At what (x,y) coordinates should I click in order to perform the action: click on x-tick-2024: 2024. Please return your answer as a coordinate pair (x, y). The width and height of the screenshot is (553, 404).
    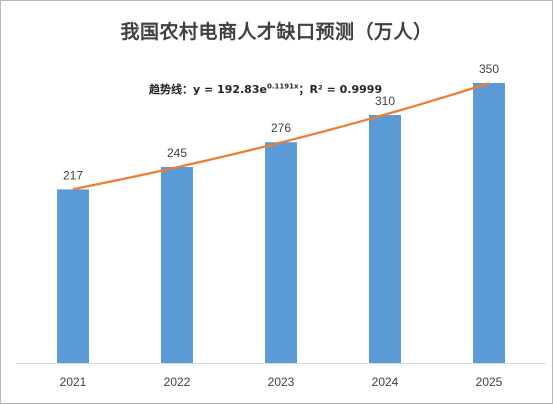
    Looking at the image, I should click on (385, 382).